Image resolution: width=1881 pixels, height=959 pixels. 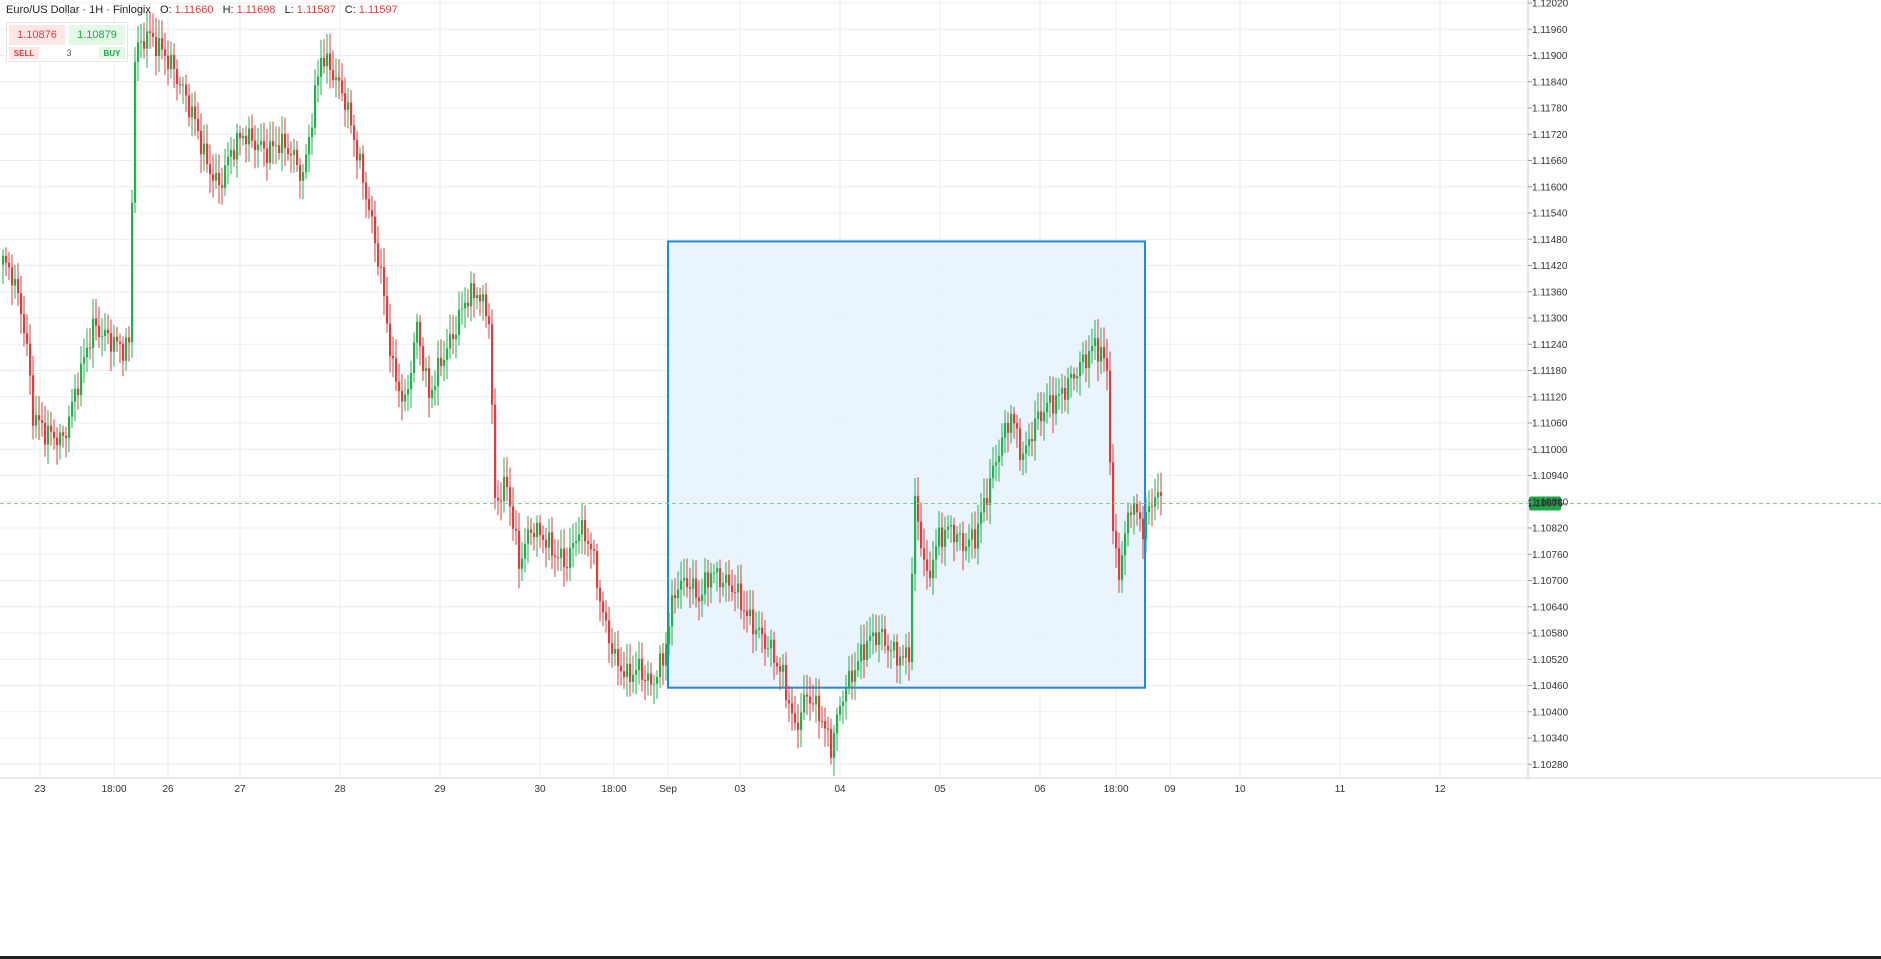 I want to click on buy-button: BUY, so click(x=112, y=53).